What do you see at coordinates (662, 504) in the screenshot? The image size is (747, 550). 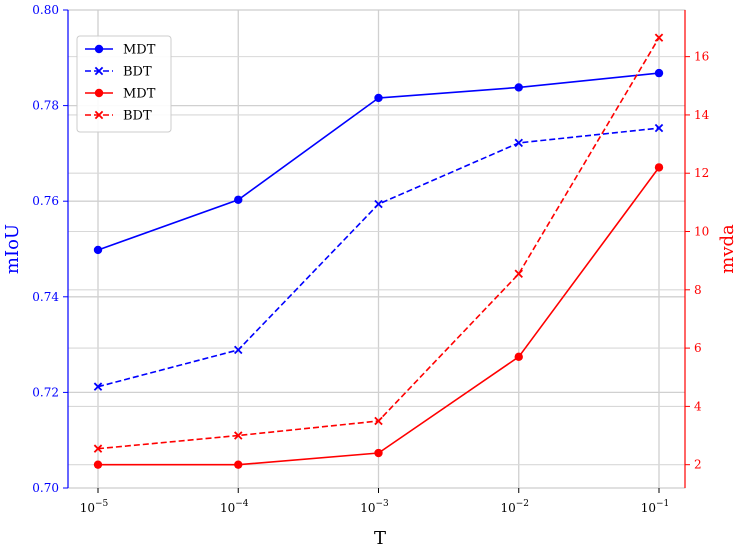 I see `x-tick-exponent: −1` at bounding box center [662, 504].